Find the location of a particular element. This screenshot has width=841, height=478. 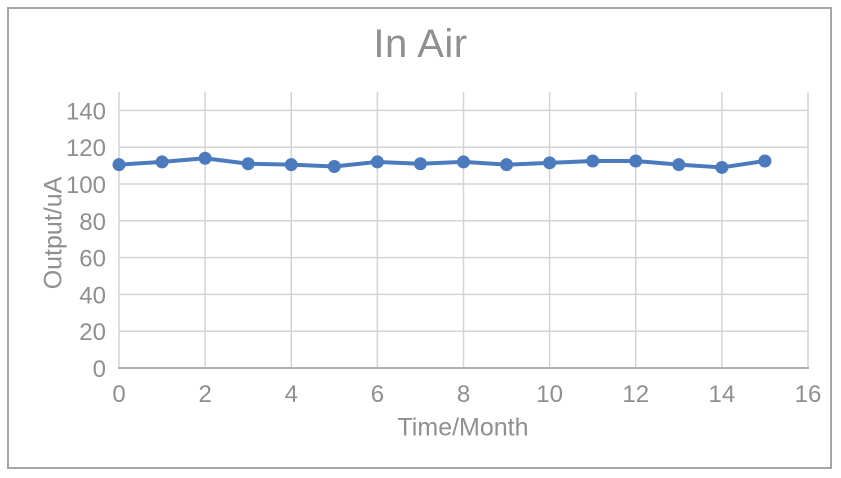

x-tick-label: 14 is located at coordinates (722, 394).